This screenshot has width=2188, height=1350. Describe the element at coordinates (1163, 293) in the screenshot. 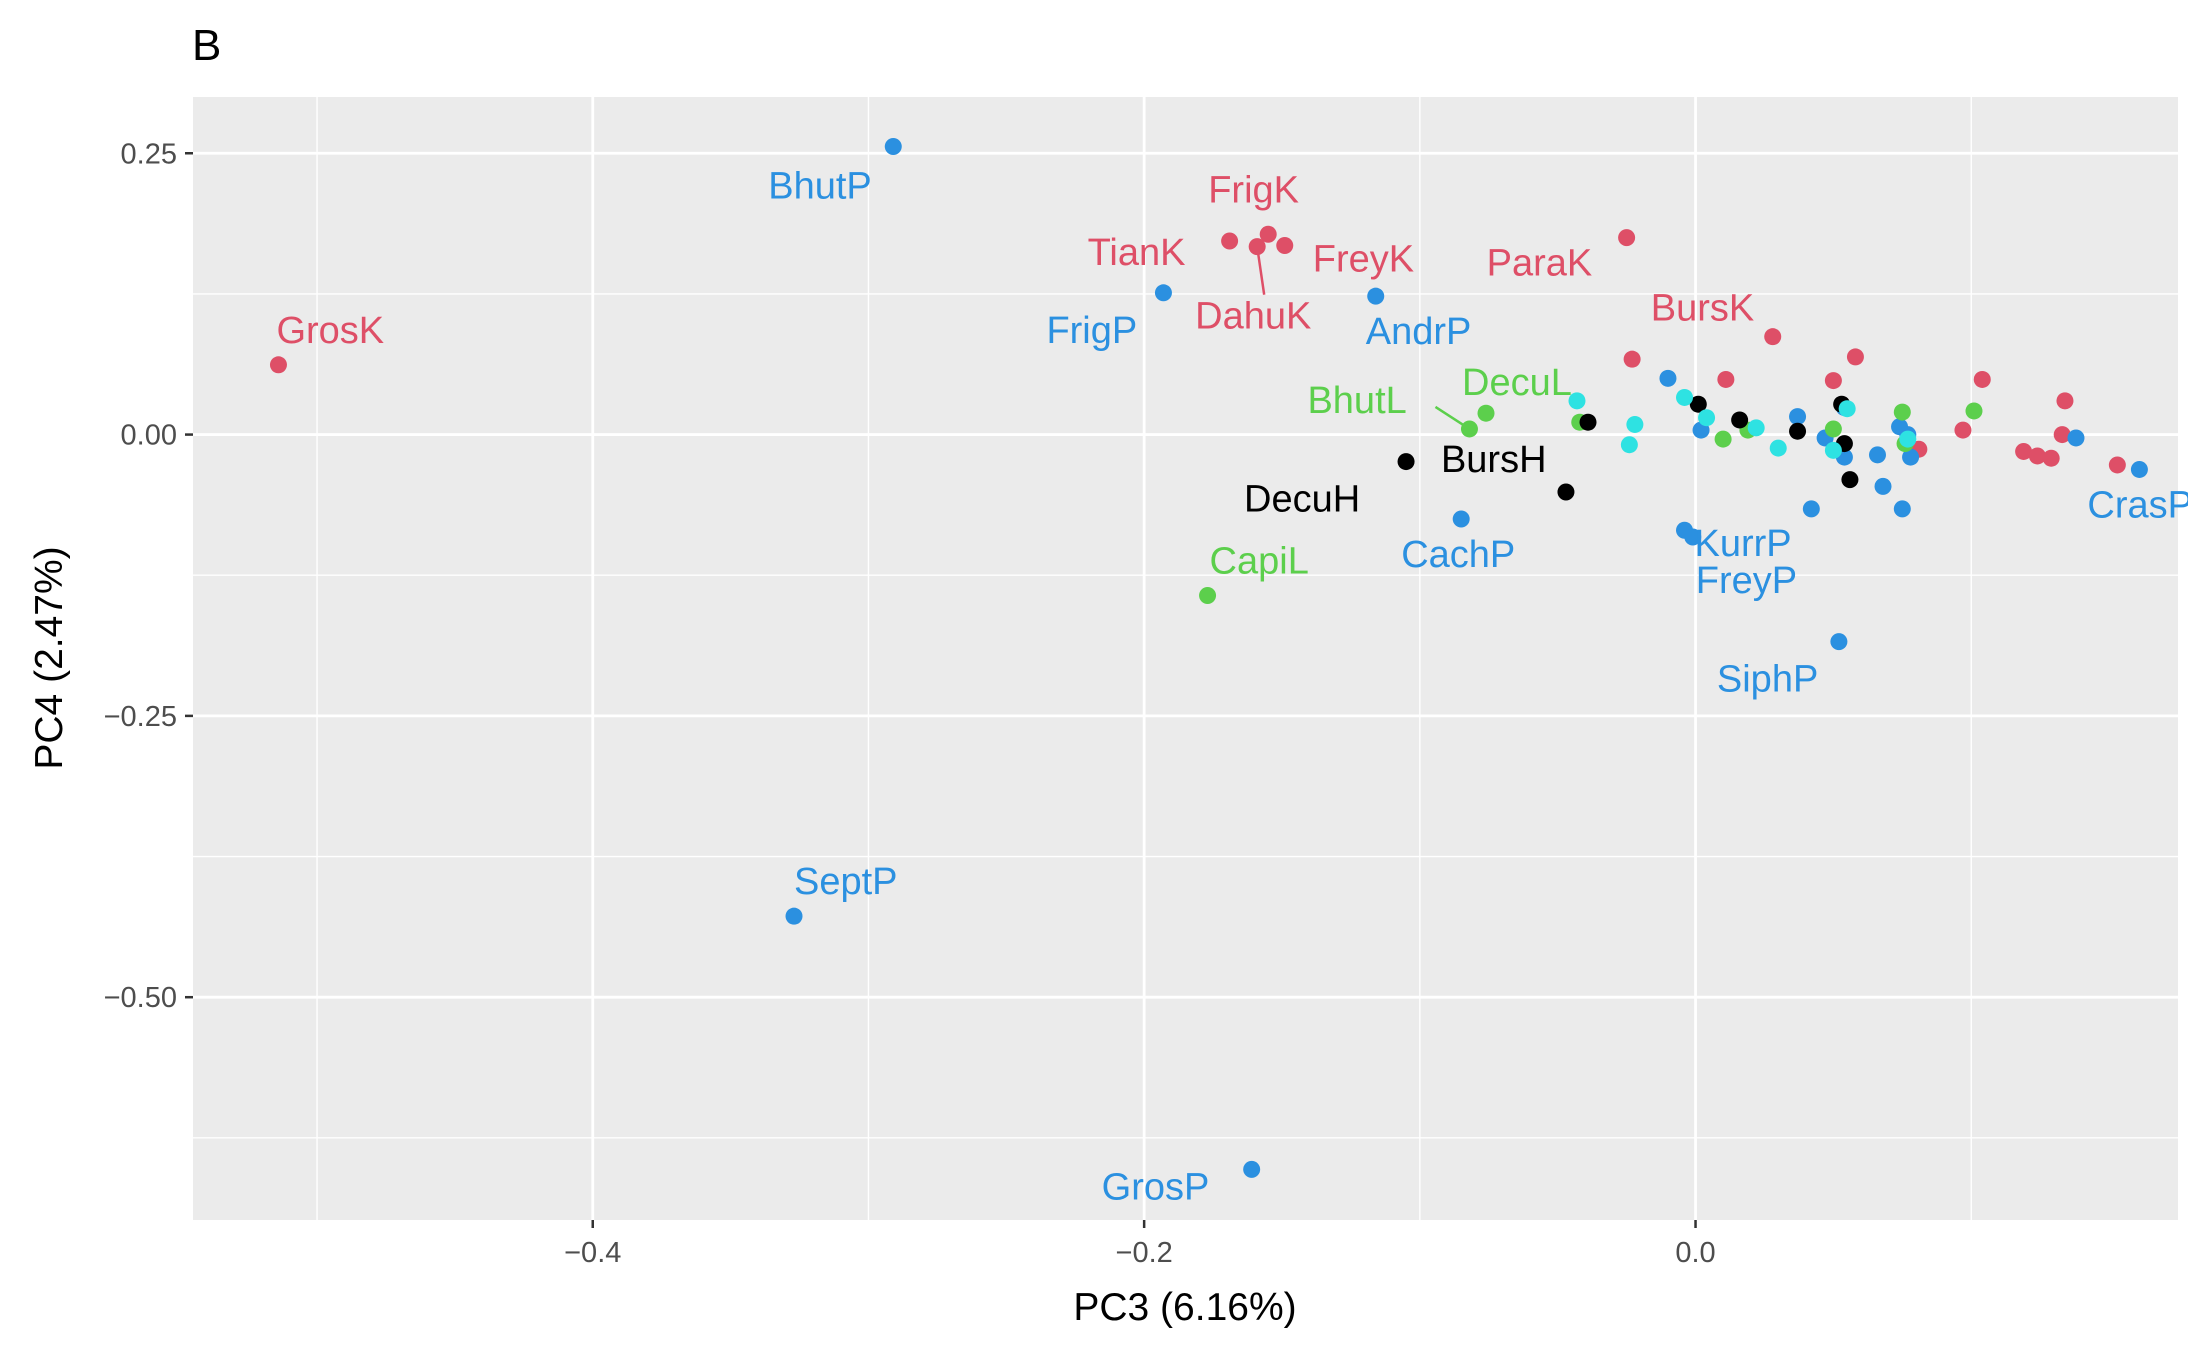

I see `data-point-frigp` at that location.